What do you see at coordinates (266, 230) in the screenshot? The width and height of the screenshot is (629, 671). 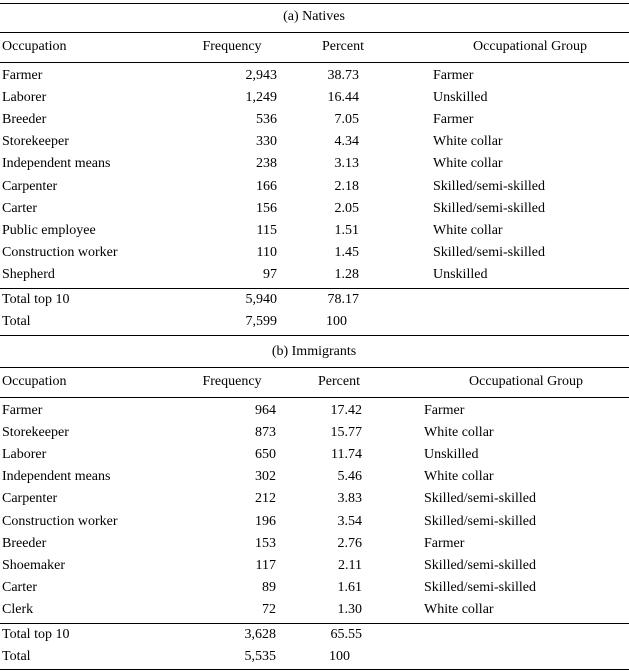 I see `frequency: 115` at bounding box center [266, 230].